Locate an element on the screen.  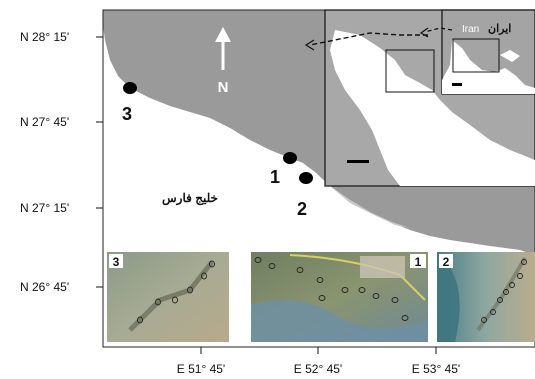
iran-label-en: Iran is located at coordinates (470, 29).